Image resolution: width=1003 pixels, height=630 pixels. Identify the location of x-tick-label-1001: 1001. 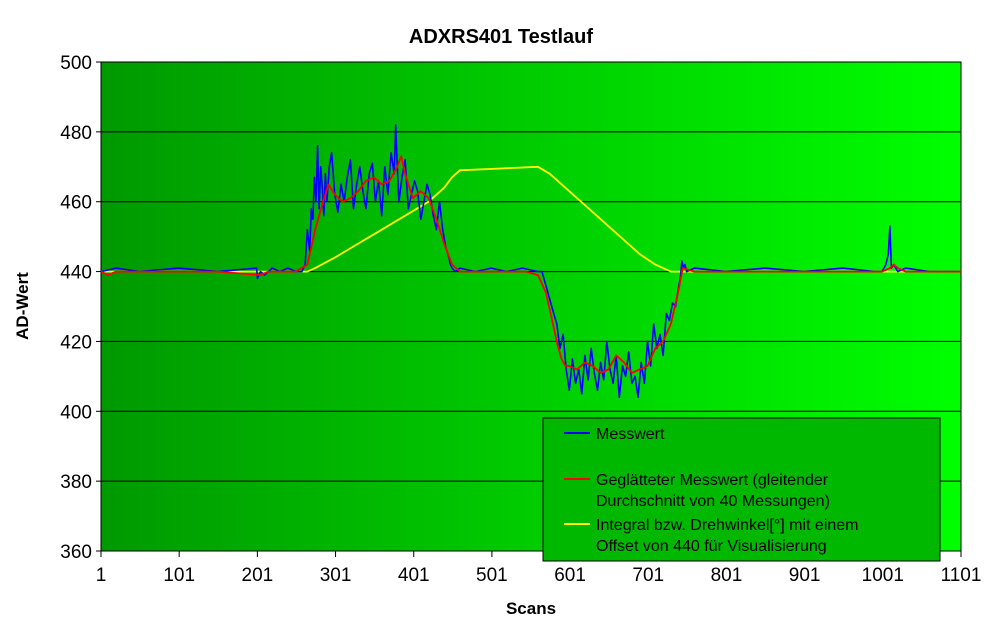
(883, 575).